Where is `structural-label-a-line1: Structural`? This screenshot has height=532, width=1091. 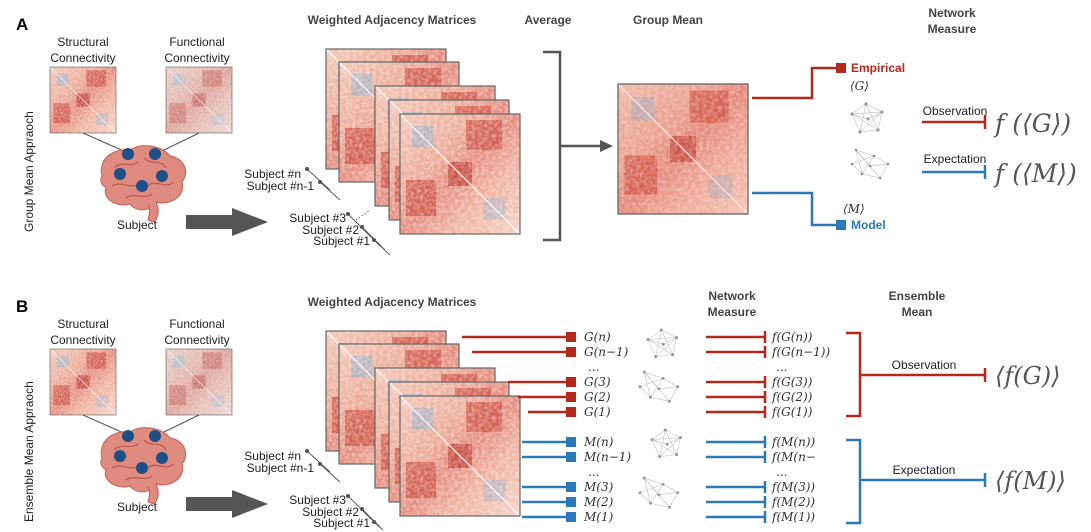 structural-label-a-line1: Structural is located at coordinates (82, 42).